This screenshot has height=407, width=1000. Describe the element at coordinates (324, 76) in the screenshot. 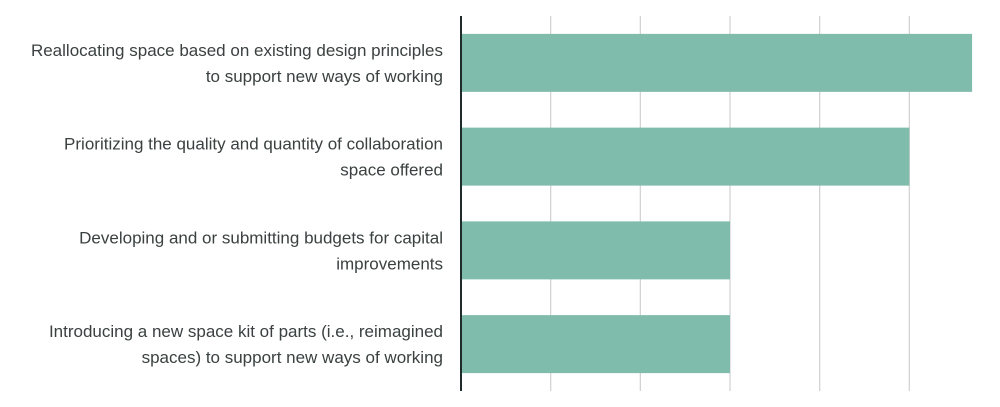

I see `category-label-1-line-2: to support new ways of working` at that location.